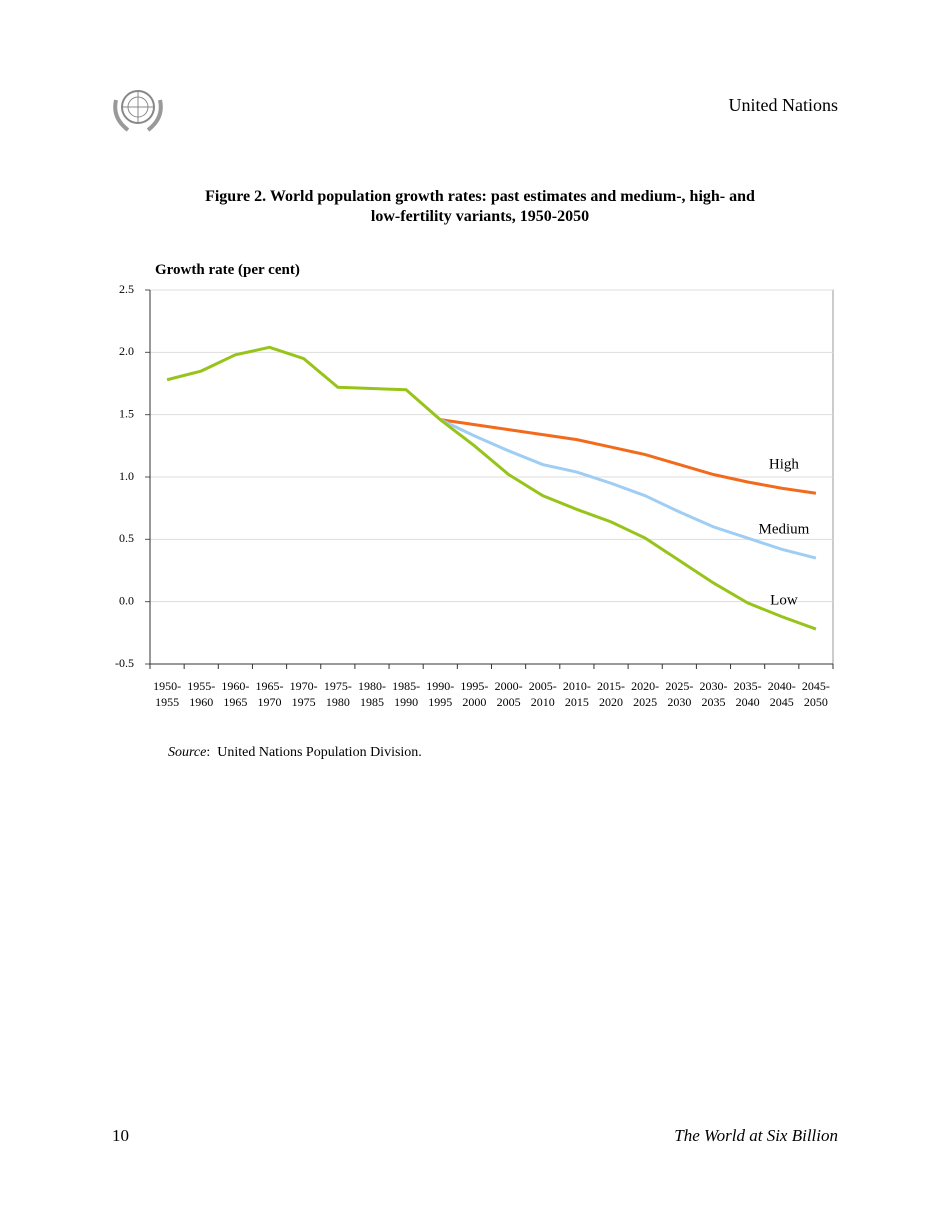 The image size is (950, 1230). Describe the element at coordinates (406, 694) in the screenshot. I see `x-tick-label: 1985-1990` at that location.